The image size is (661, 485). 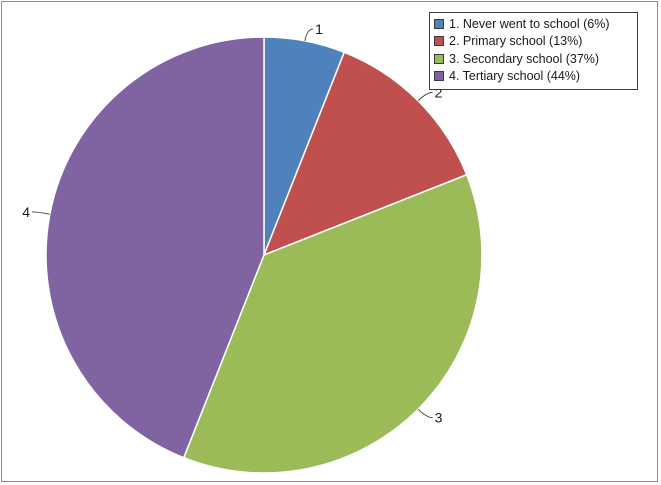 What do you see at coordinates (524, 58) in the screenshot?
I see `legend-label: 3. Secondary school (37%)` at bounding box center [524, 58].